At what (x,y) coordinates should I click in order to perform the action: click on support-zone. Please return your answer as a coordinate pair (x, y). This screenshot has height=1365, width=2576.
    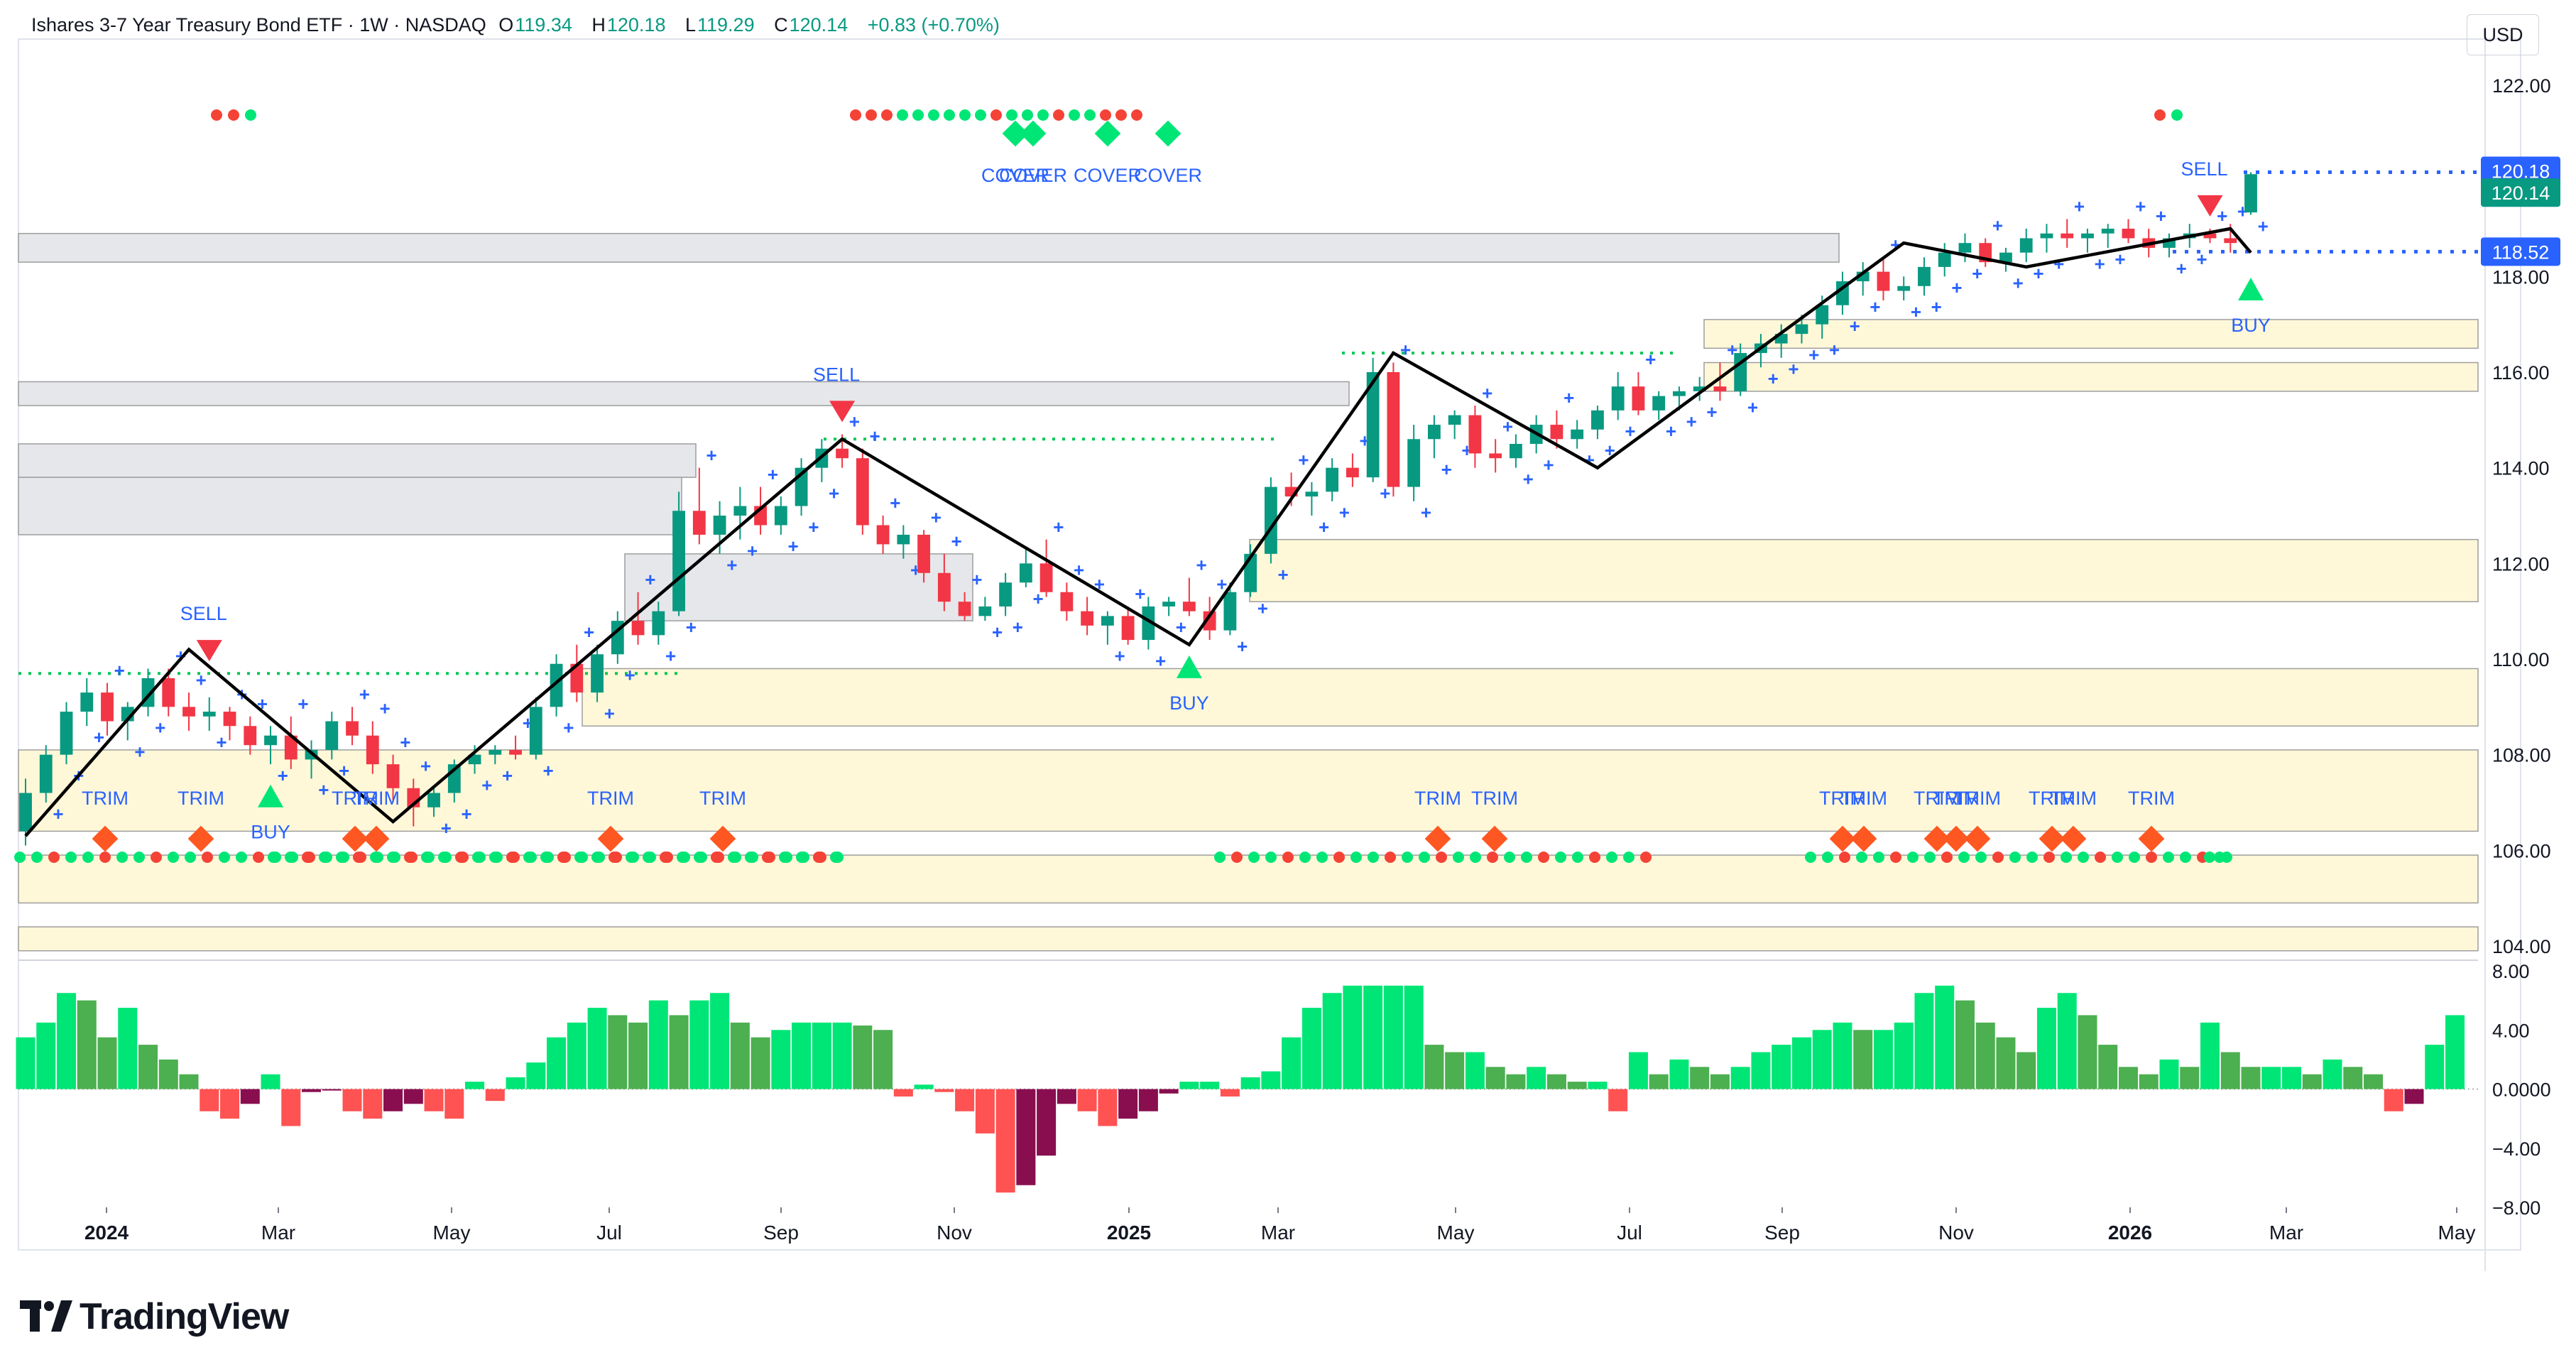
    Looking at the image, I should click on (1248, 879).